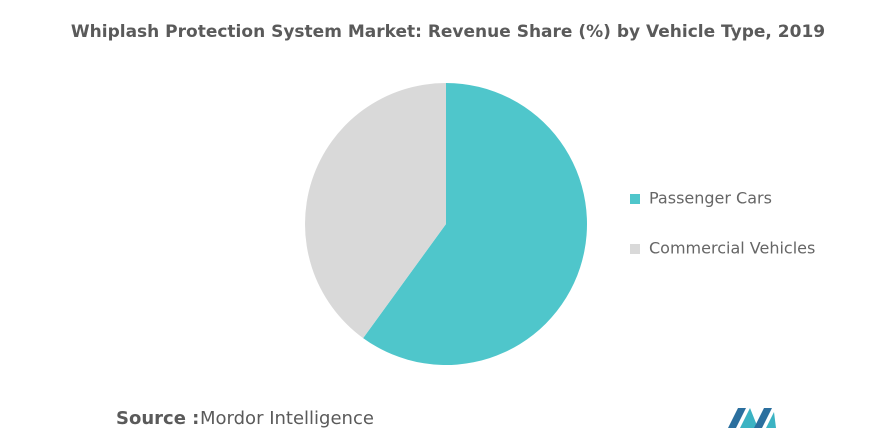  Describe the element at coordinates (710, 198) in the screenshot. I see `legend-label: Passenger Cars` at that location.